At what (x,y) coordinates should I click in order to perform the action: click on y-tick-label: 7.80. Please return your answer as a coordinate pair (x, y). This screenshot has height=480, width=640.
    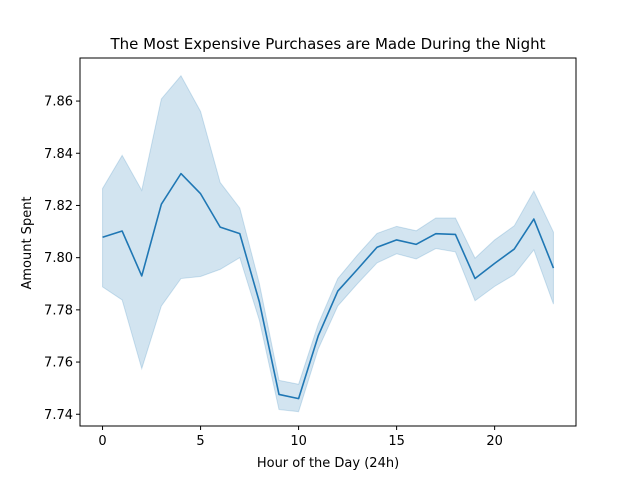
    Looking at the image, I should click on (58, 258).